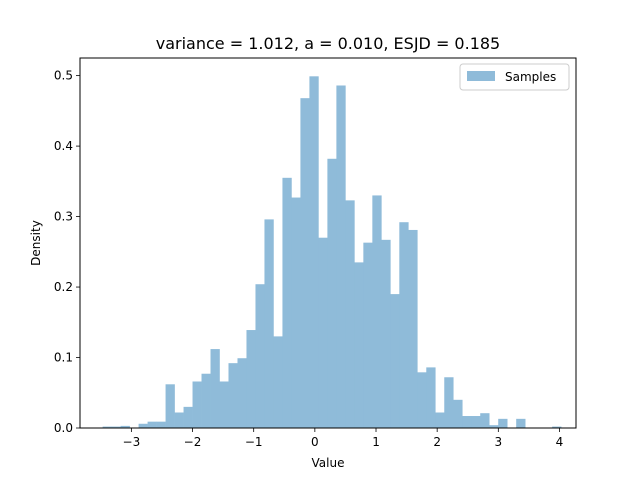 This screenshot has height=480, width=640. What do you see at coordinates (63, 146) in the screenshot?
I see `y-tick-label: 0.4` at bounding box center [63, 146].